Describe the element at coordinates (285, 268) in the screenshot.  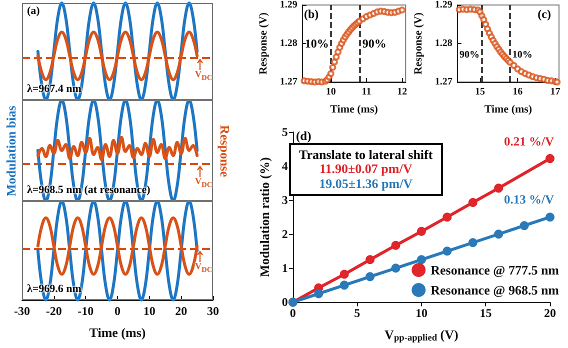
I see `y-tick-label: 1` at that location.